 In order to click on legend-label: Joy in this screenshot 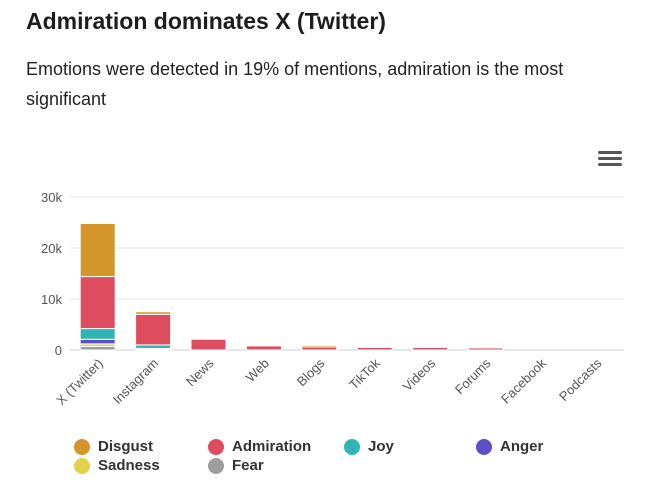, I will do `click(381, 446)`.